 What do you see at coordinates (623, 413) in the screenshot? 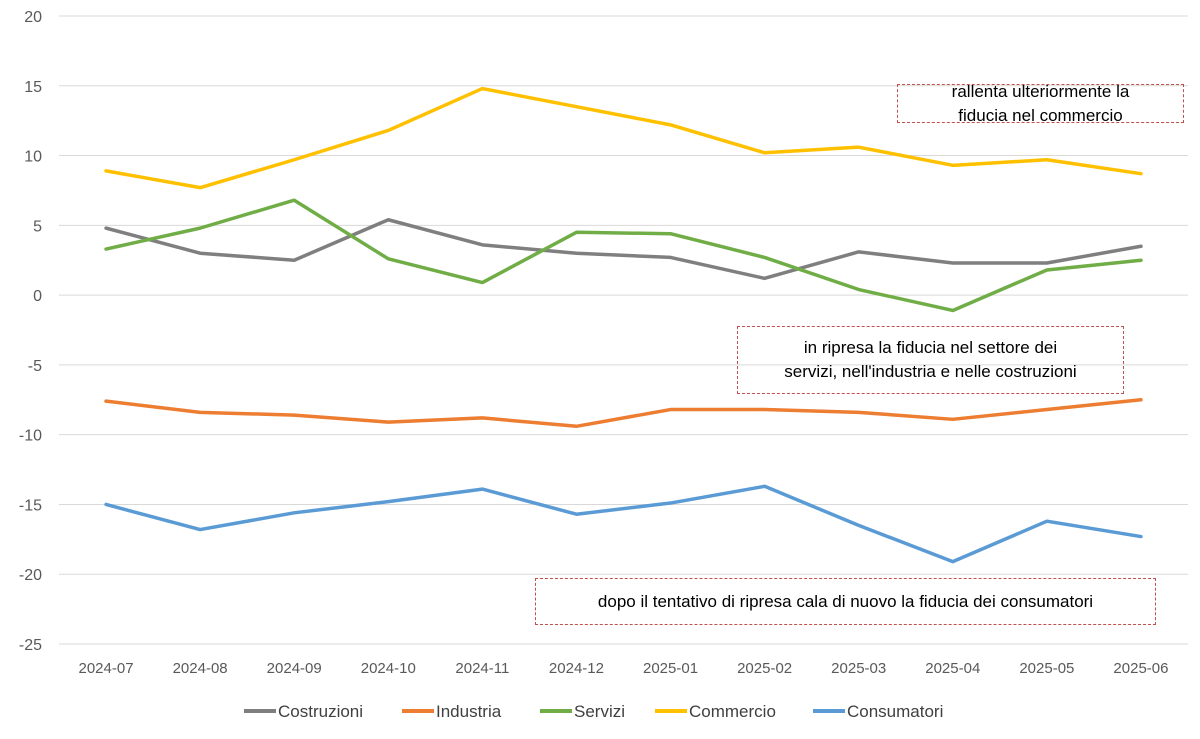
I see `series-line-industria` at bounding box center [623, 413].